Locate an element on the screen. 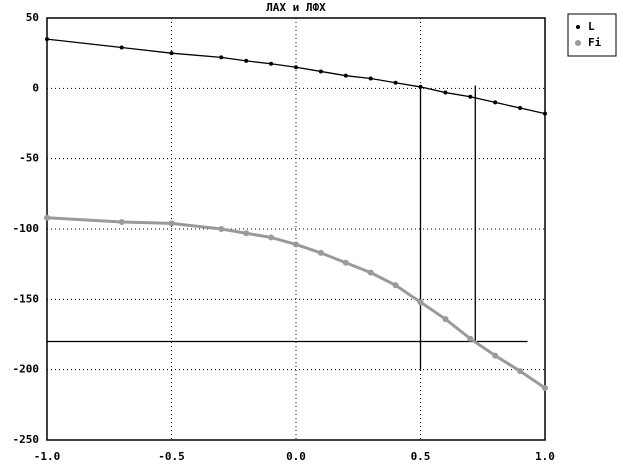 Image resolution: width=623 pixels, height=467 pixels. x-tick-label: -0.5 is located at coordinates (171, 456).